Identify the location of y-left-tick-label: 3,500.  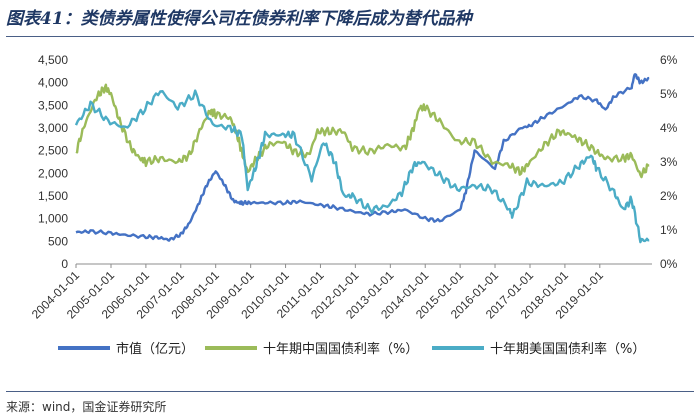
(53, 105).